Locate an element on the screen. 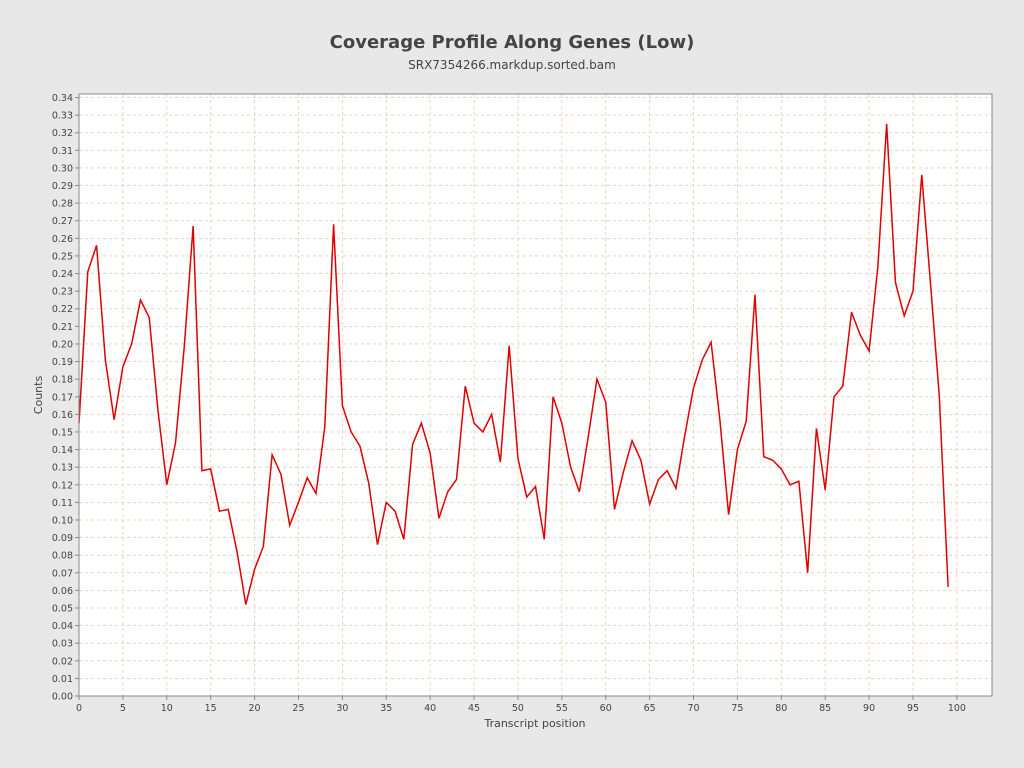 Image resolution: width=1024 pixels, height=768 pixels. y-tick-label: 0.22 is located at coordinates (62, 309).